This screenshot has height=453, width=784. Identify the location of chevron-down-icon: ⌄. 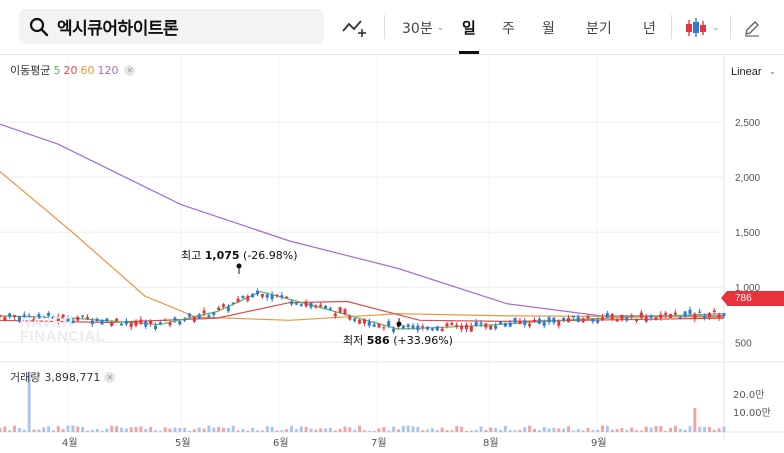
(772, 71).